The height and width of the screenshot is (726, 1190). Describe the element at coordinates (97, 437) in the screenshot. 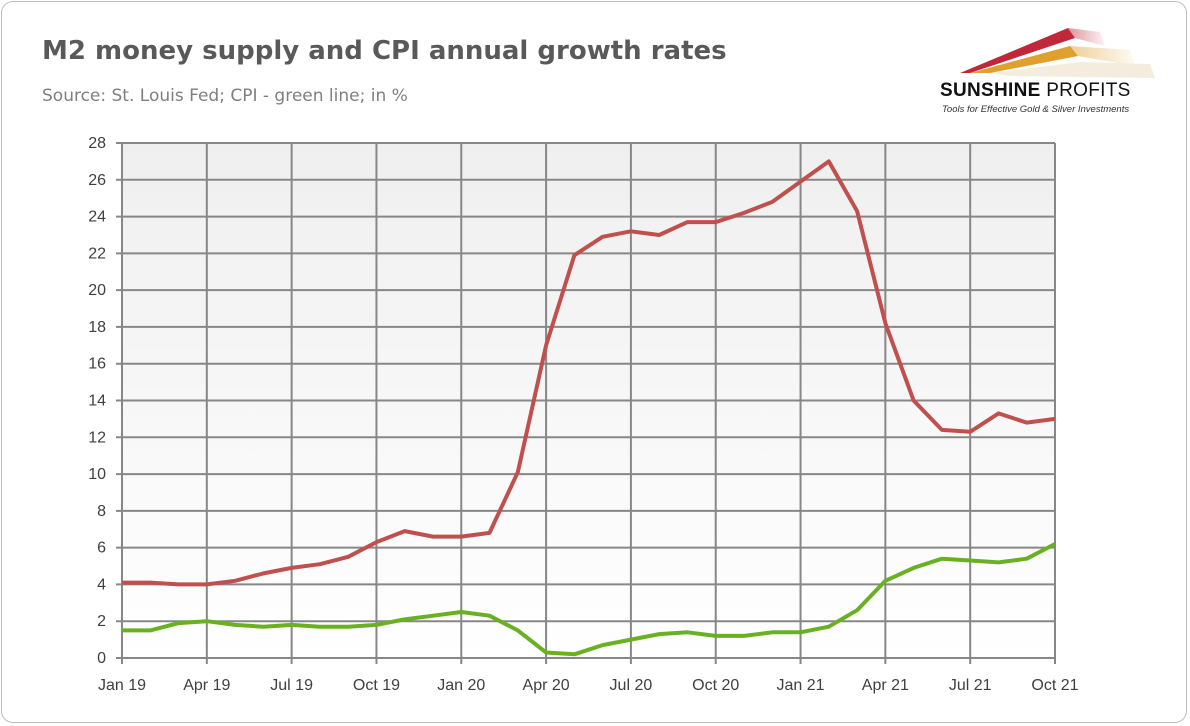

I see `y-tick-label: 12` at that location.